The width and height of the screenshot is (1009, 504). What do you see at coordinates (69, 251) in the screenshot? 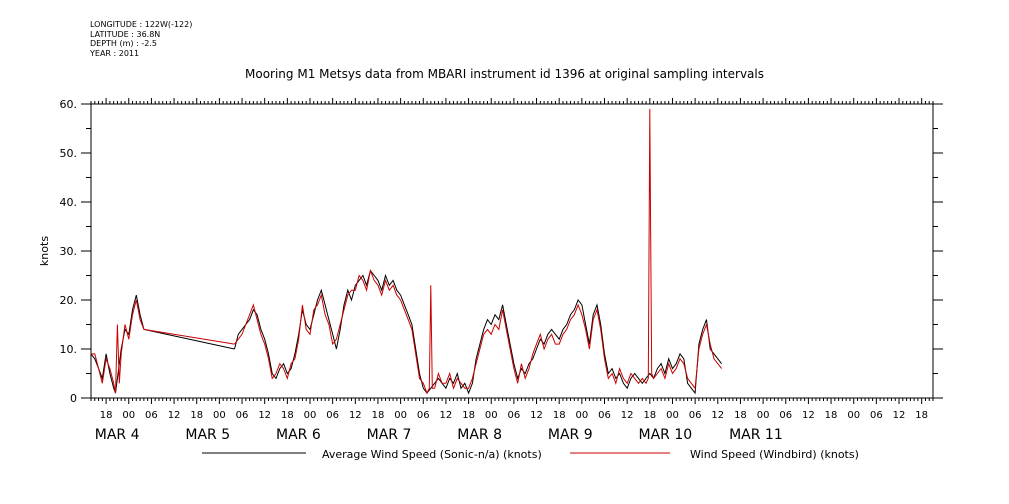
I see `y-tick-label: 30.` at bounding box center [69, 251].